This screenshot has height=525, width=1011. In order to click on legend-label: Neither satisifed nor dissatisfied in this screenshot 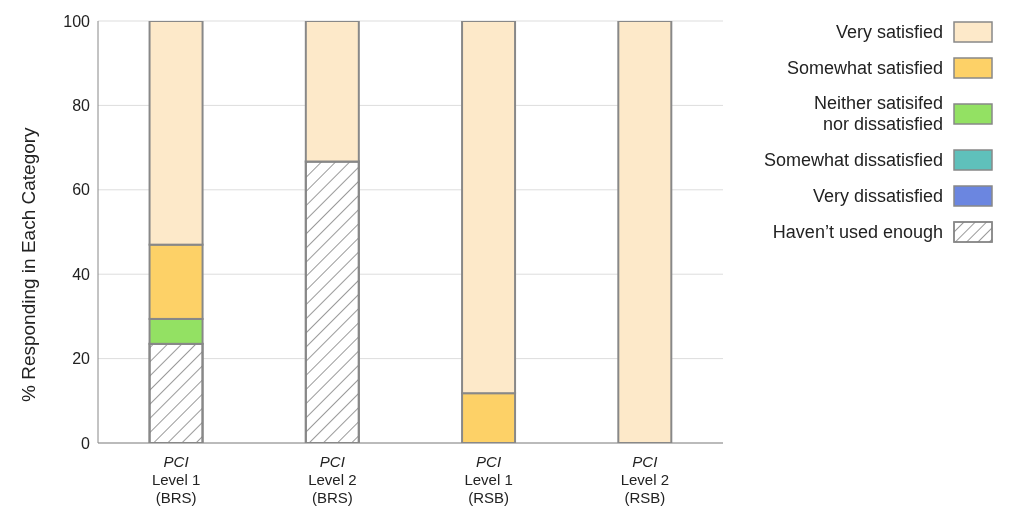, I will do `click(878, 114)`.